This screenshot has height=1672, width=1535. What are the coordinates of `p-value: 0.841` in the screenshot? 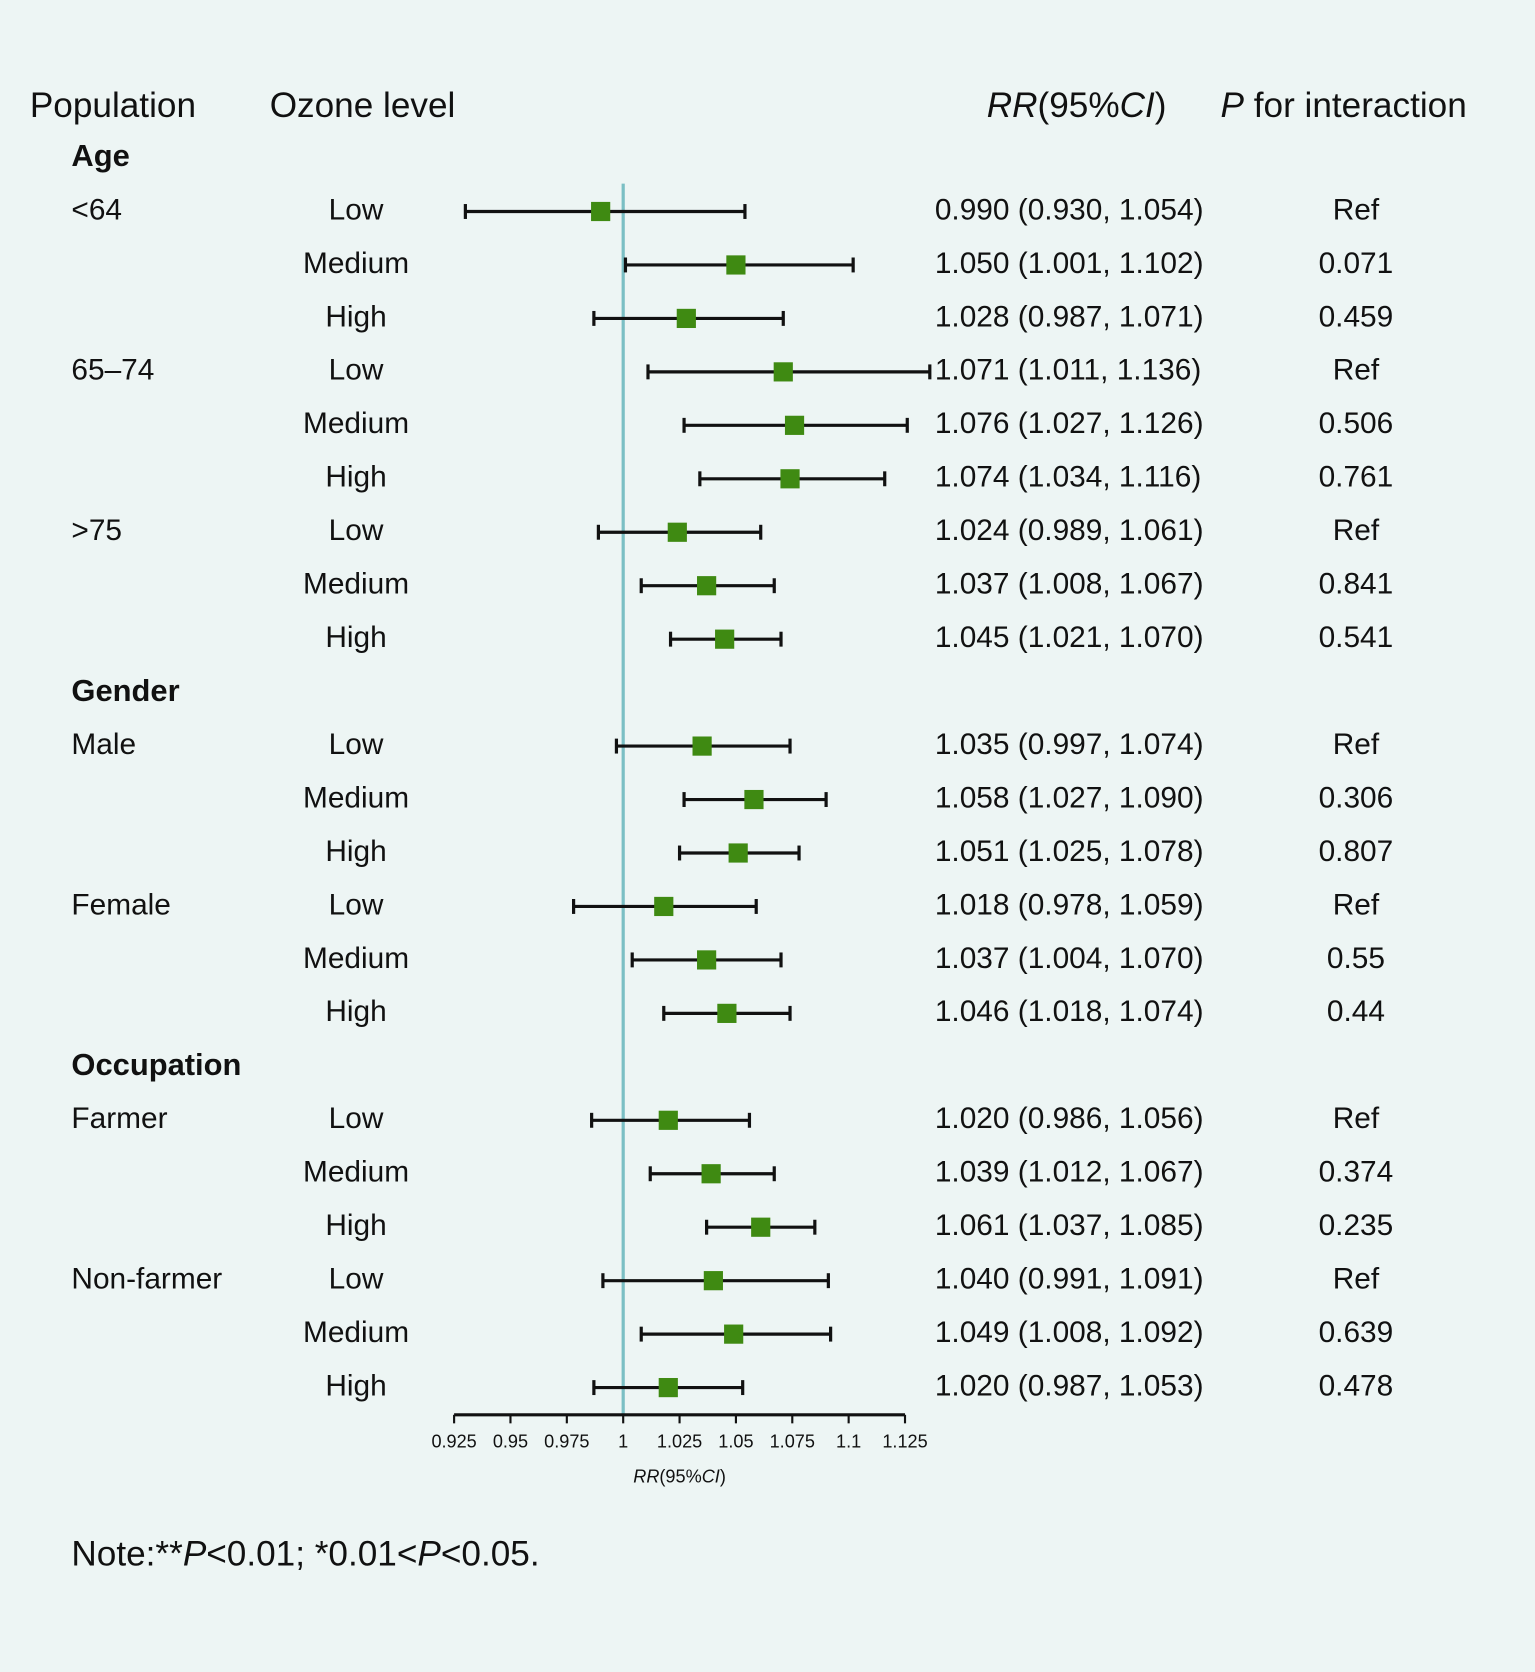 It's located at (1356, 584).